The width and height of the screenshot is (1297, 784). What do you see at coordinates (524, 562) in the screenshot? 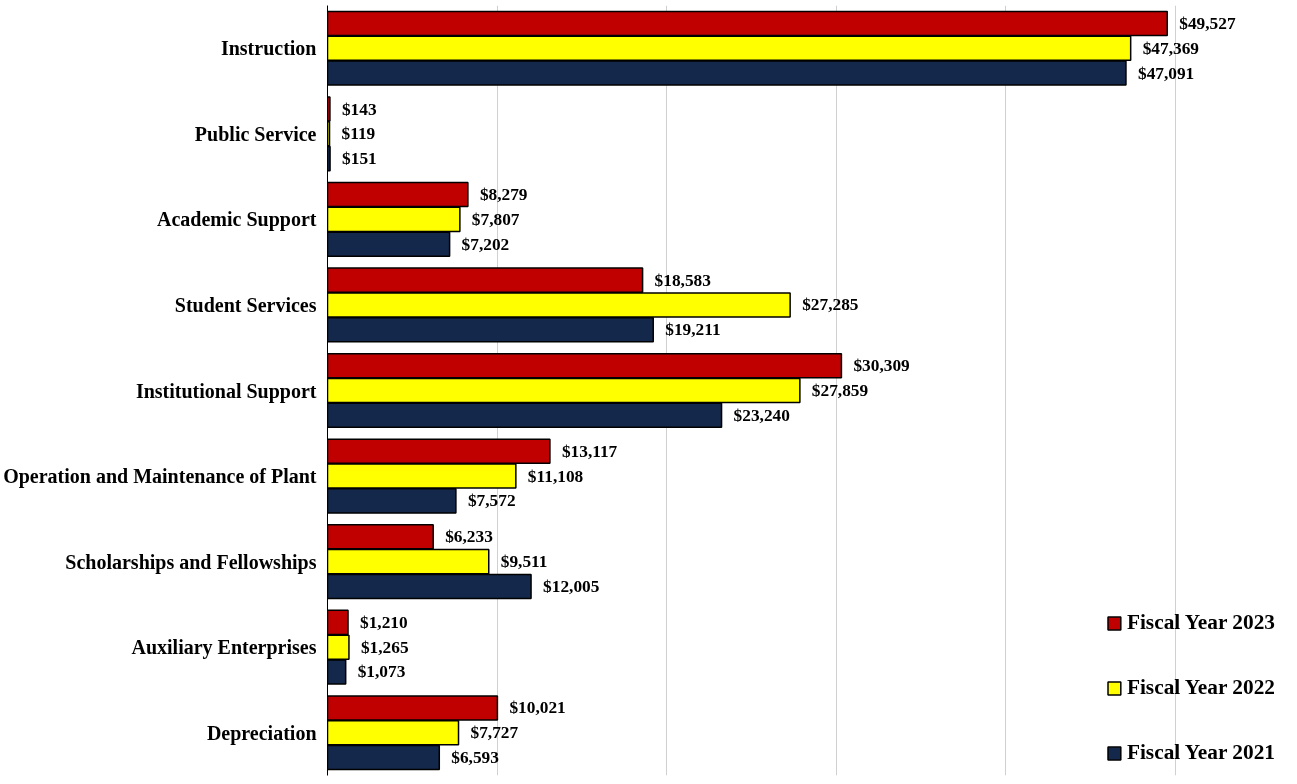
I see `data-label: $9,511` at bounding box center [524, 562].